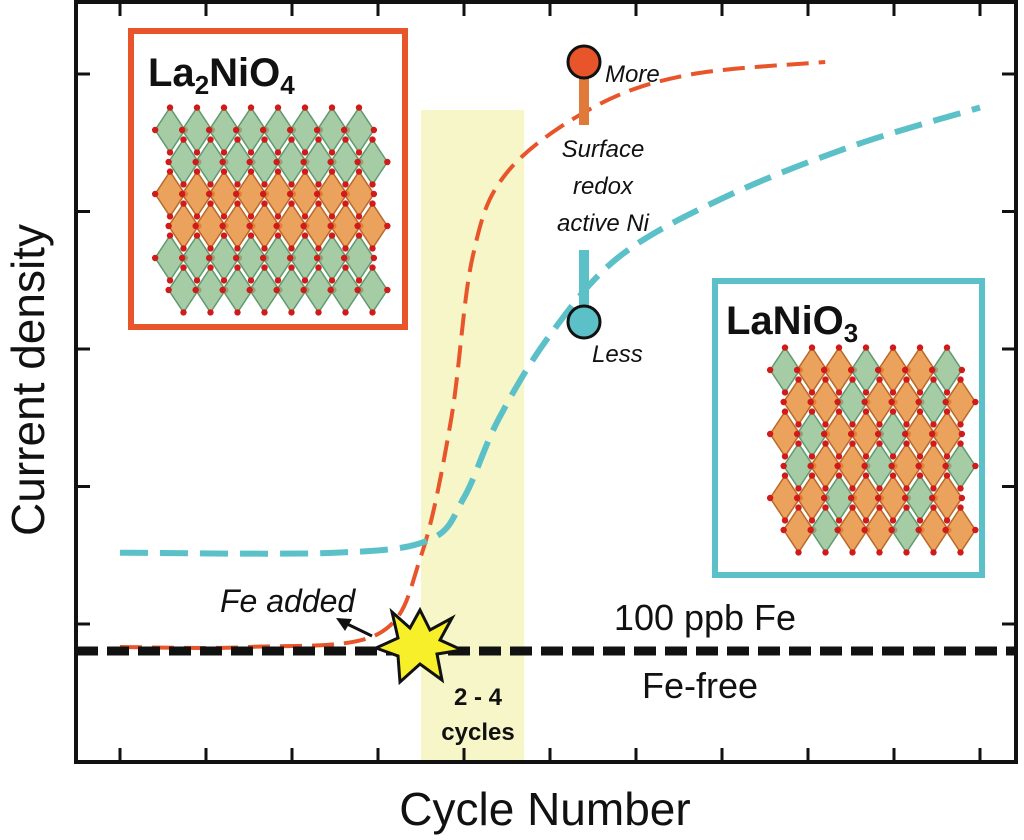 The image size is (1024, 840). What do you see at coordinates (584, 62) in the screenshot?
I see `more-marker` at bounding box center [584, 62].